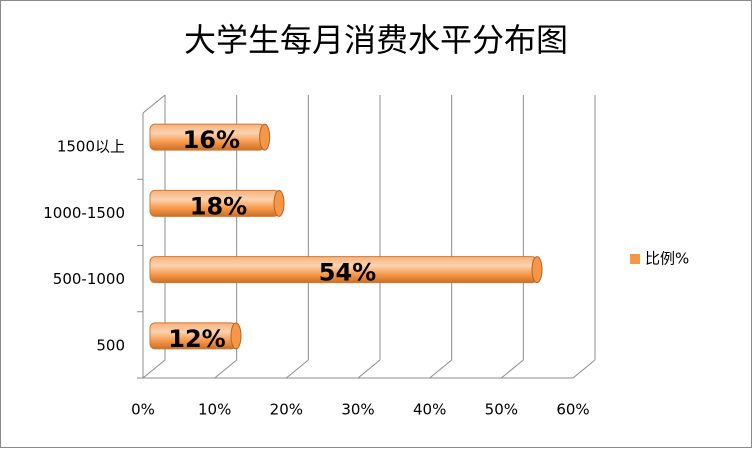 This screenshot has width=753, height=453. What do you see at coordinates (667, 259) in the screenshot?
I see `legend-label: 比例%` at bounding box center [667, 259].